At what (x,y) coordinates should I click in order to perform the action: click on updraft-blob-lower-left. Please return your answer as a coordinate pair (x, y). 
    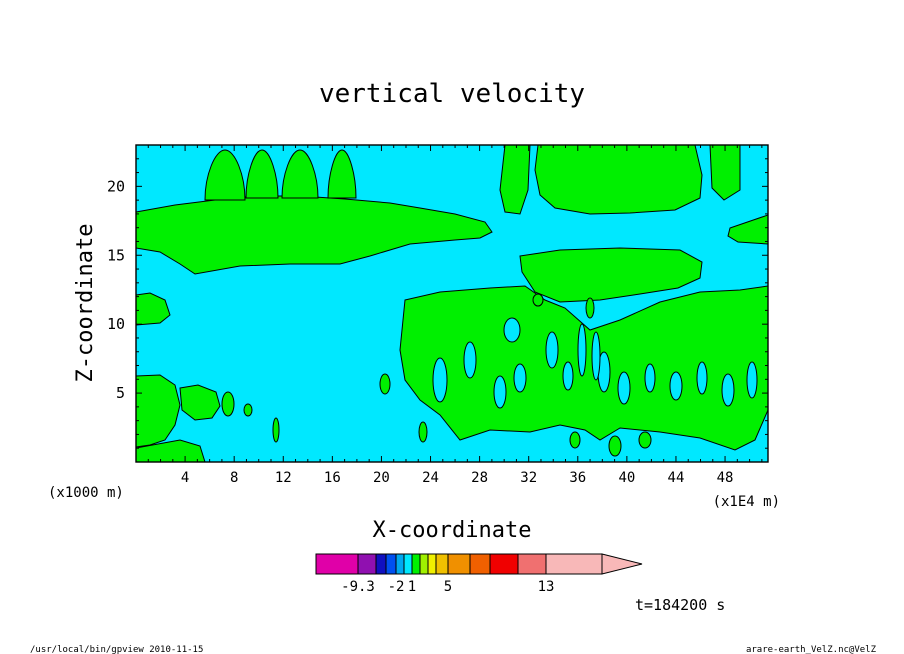
    Looking at the image, I should click on (158, 411).